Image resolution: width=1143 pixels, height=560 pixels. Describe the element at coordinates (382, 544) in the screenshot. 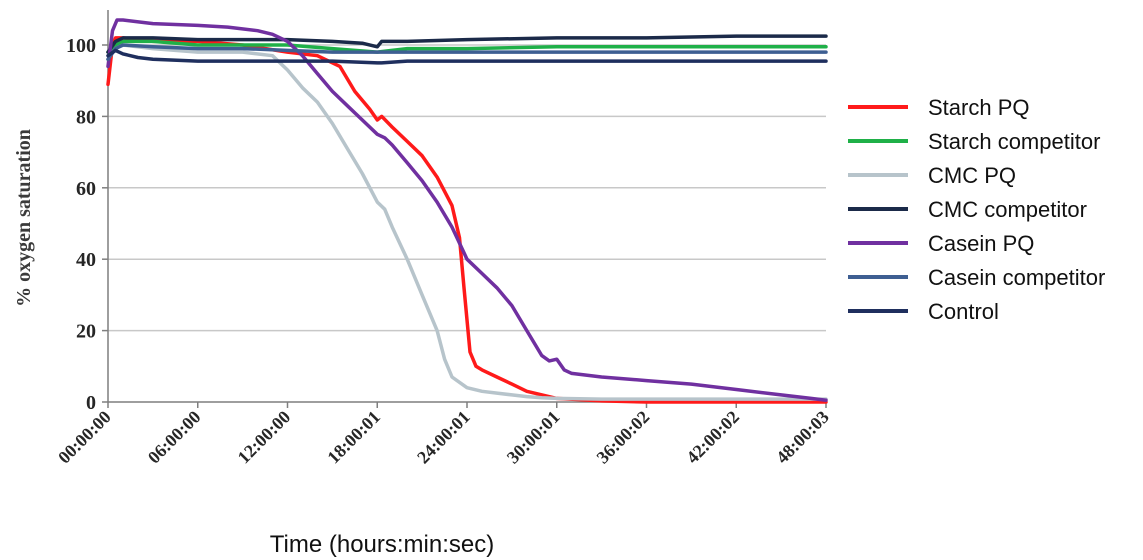

I see `x-axis-label: Time (hours:min:sec)` at that location.